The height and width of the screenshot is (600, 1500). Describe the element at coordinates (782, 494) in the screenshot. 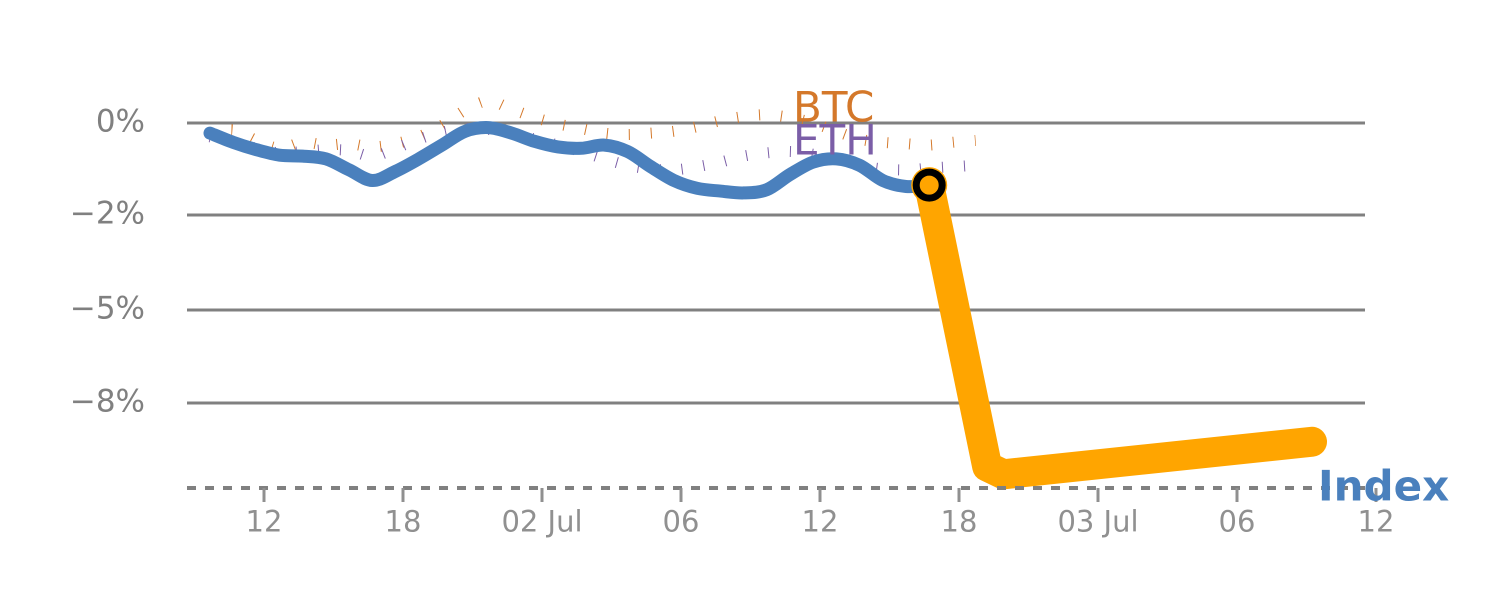

I see `x-axis-group` at that location.